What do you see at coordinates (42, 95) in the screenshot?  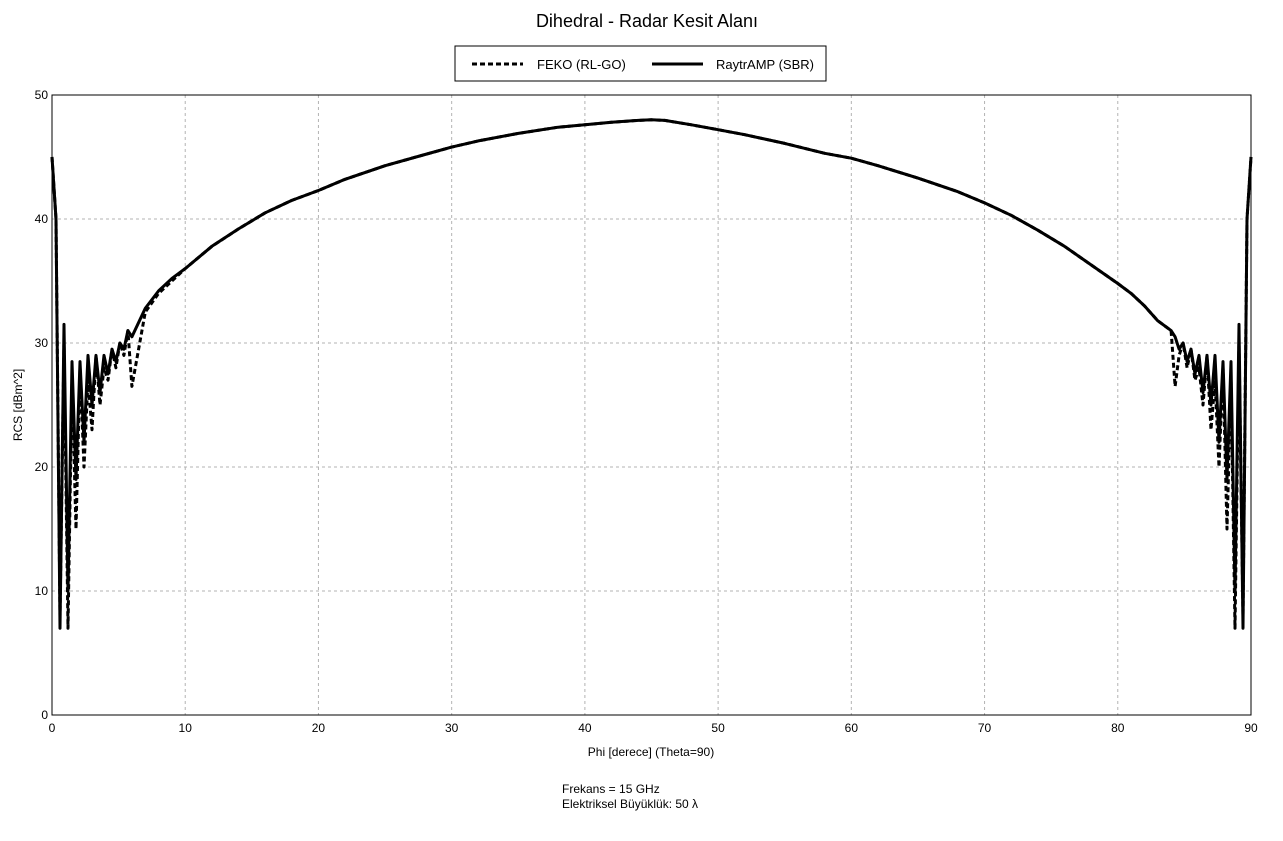 I see `y-tick-label: 50` at bounding box center [42, 95].